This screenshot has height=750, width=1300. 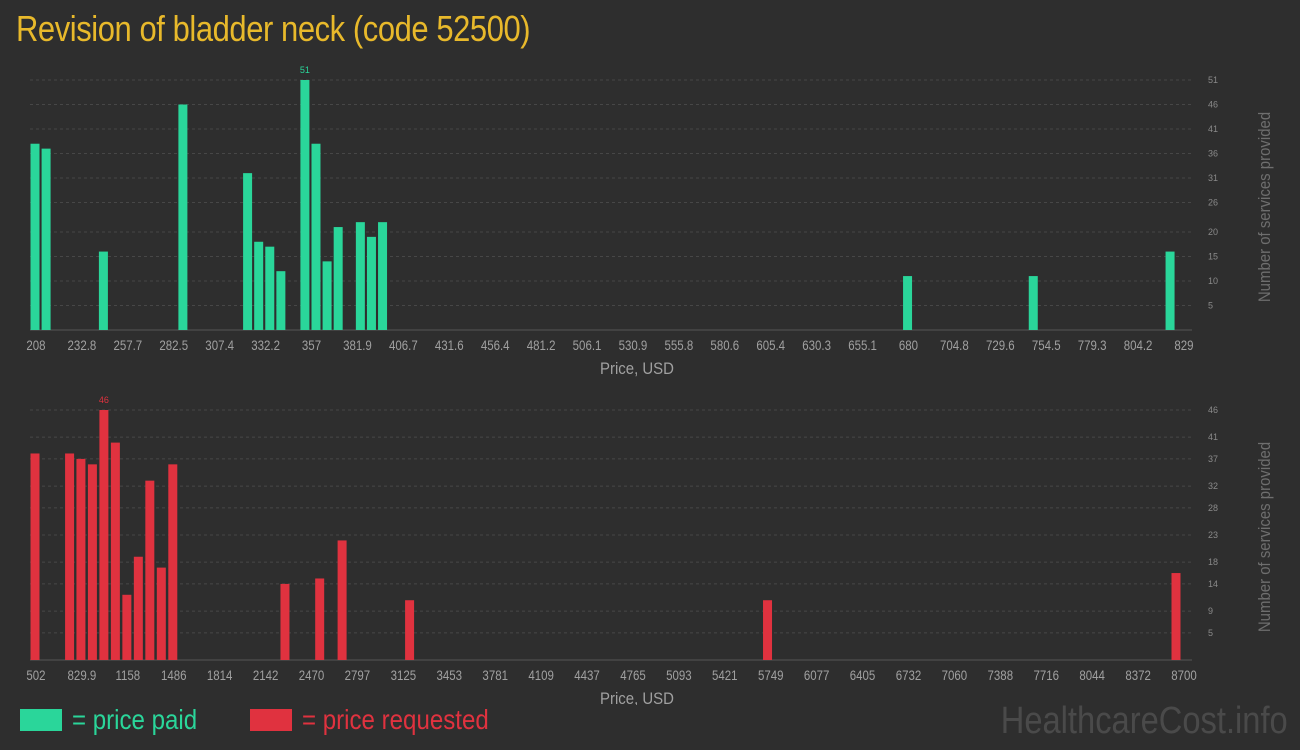 What do you see at coordinates (955, 675) in the screenshot?
I see `x-tick-label: 7060` at bounding box center [955, 675].